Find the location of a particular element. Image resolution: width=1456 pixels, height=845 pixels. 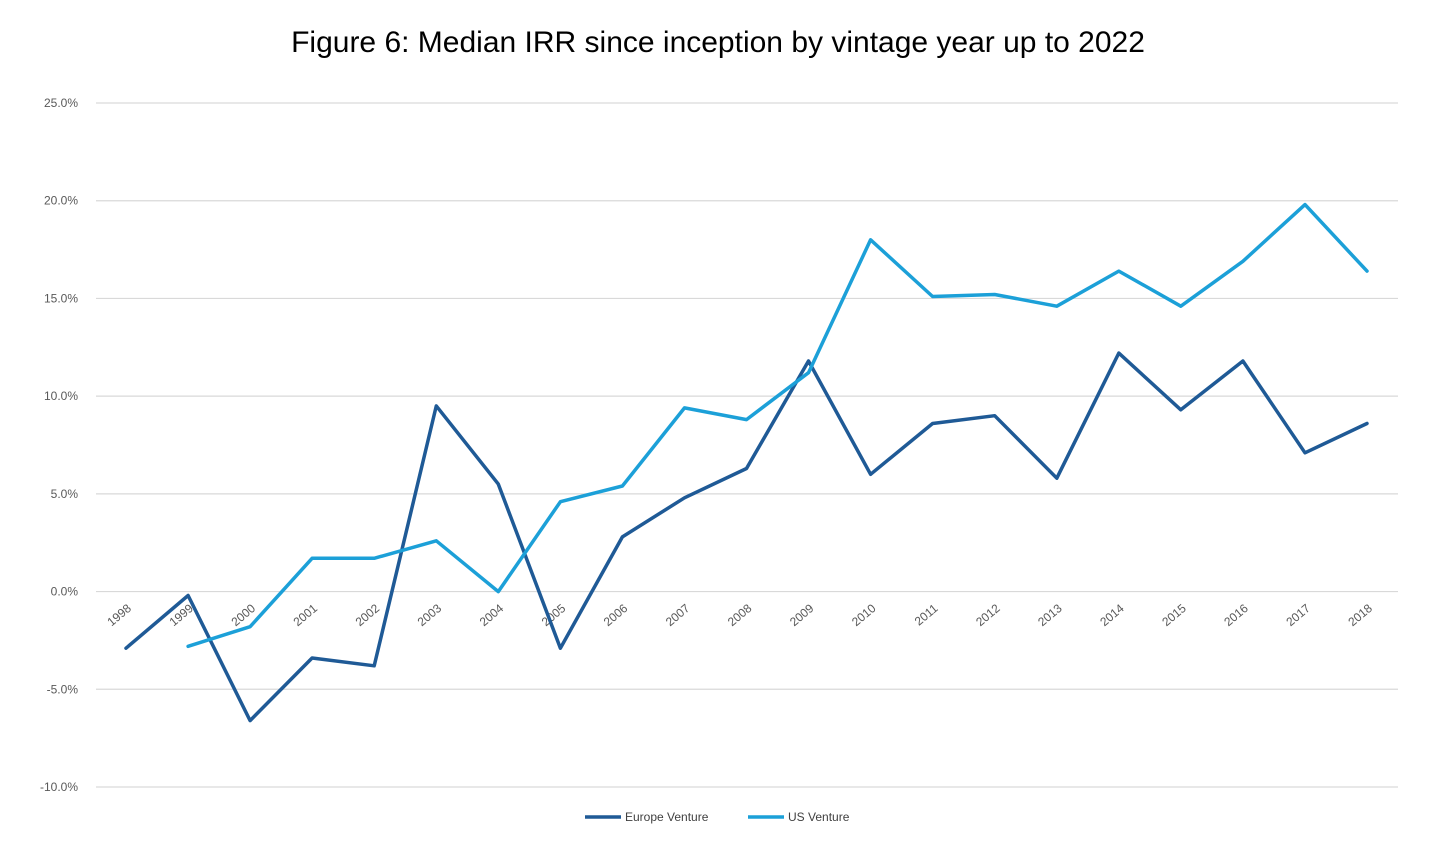

y-tick-label: 10.0% is located at coordinates (61, 396).